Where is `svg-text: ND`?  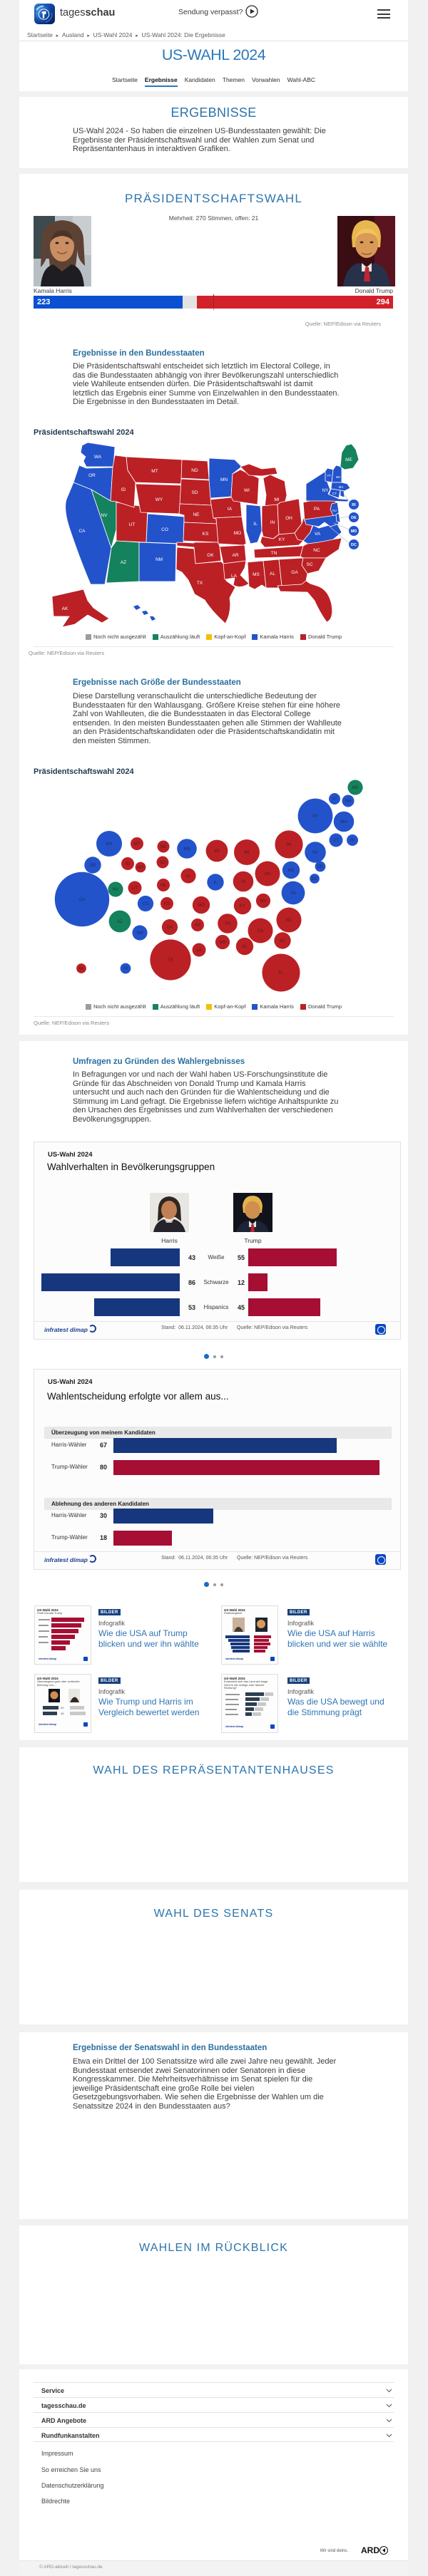 svg-text: ND is located at coordinates (163, 847).